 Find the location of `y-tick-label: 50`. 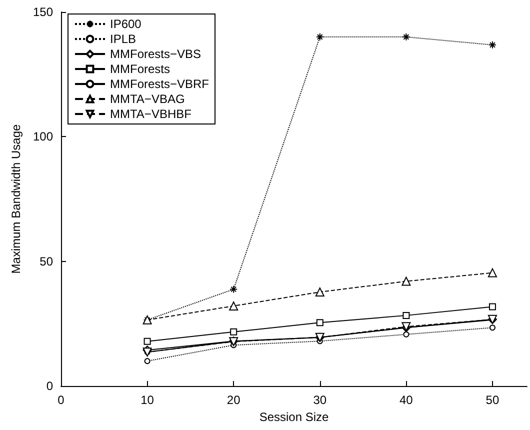

y-tick-label: 50 is located at coordinates (47, 261).